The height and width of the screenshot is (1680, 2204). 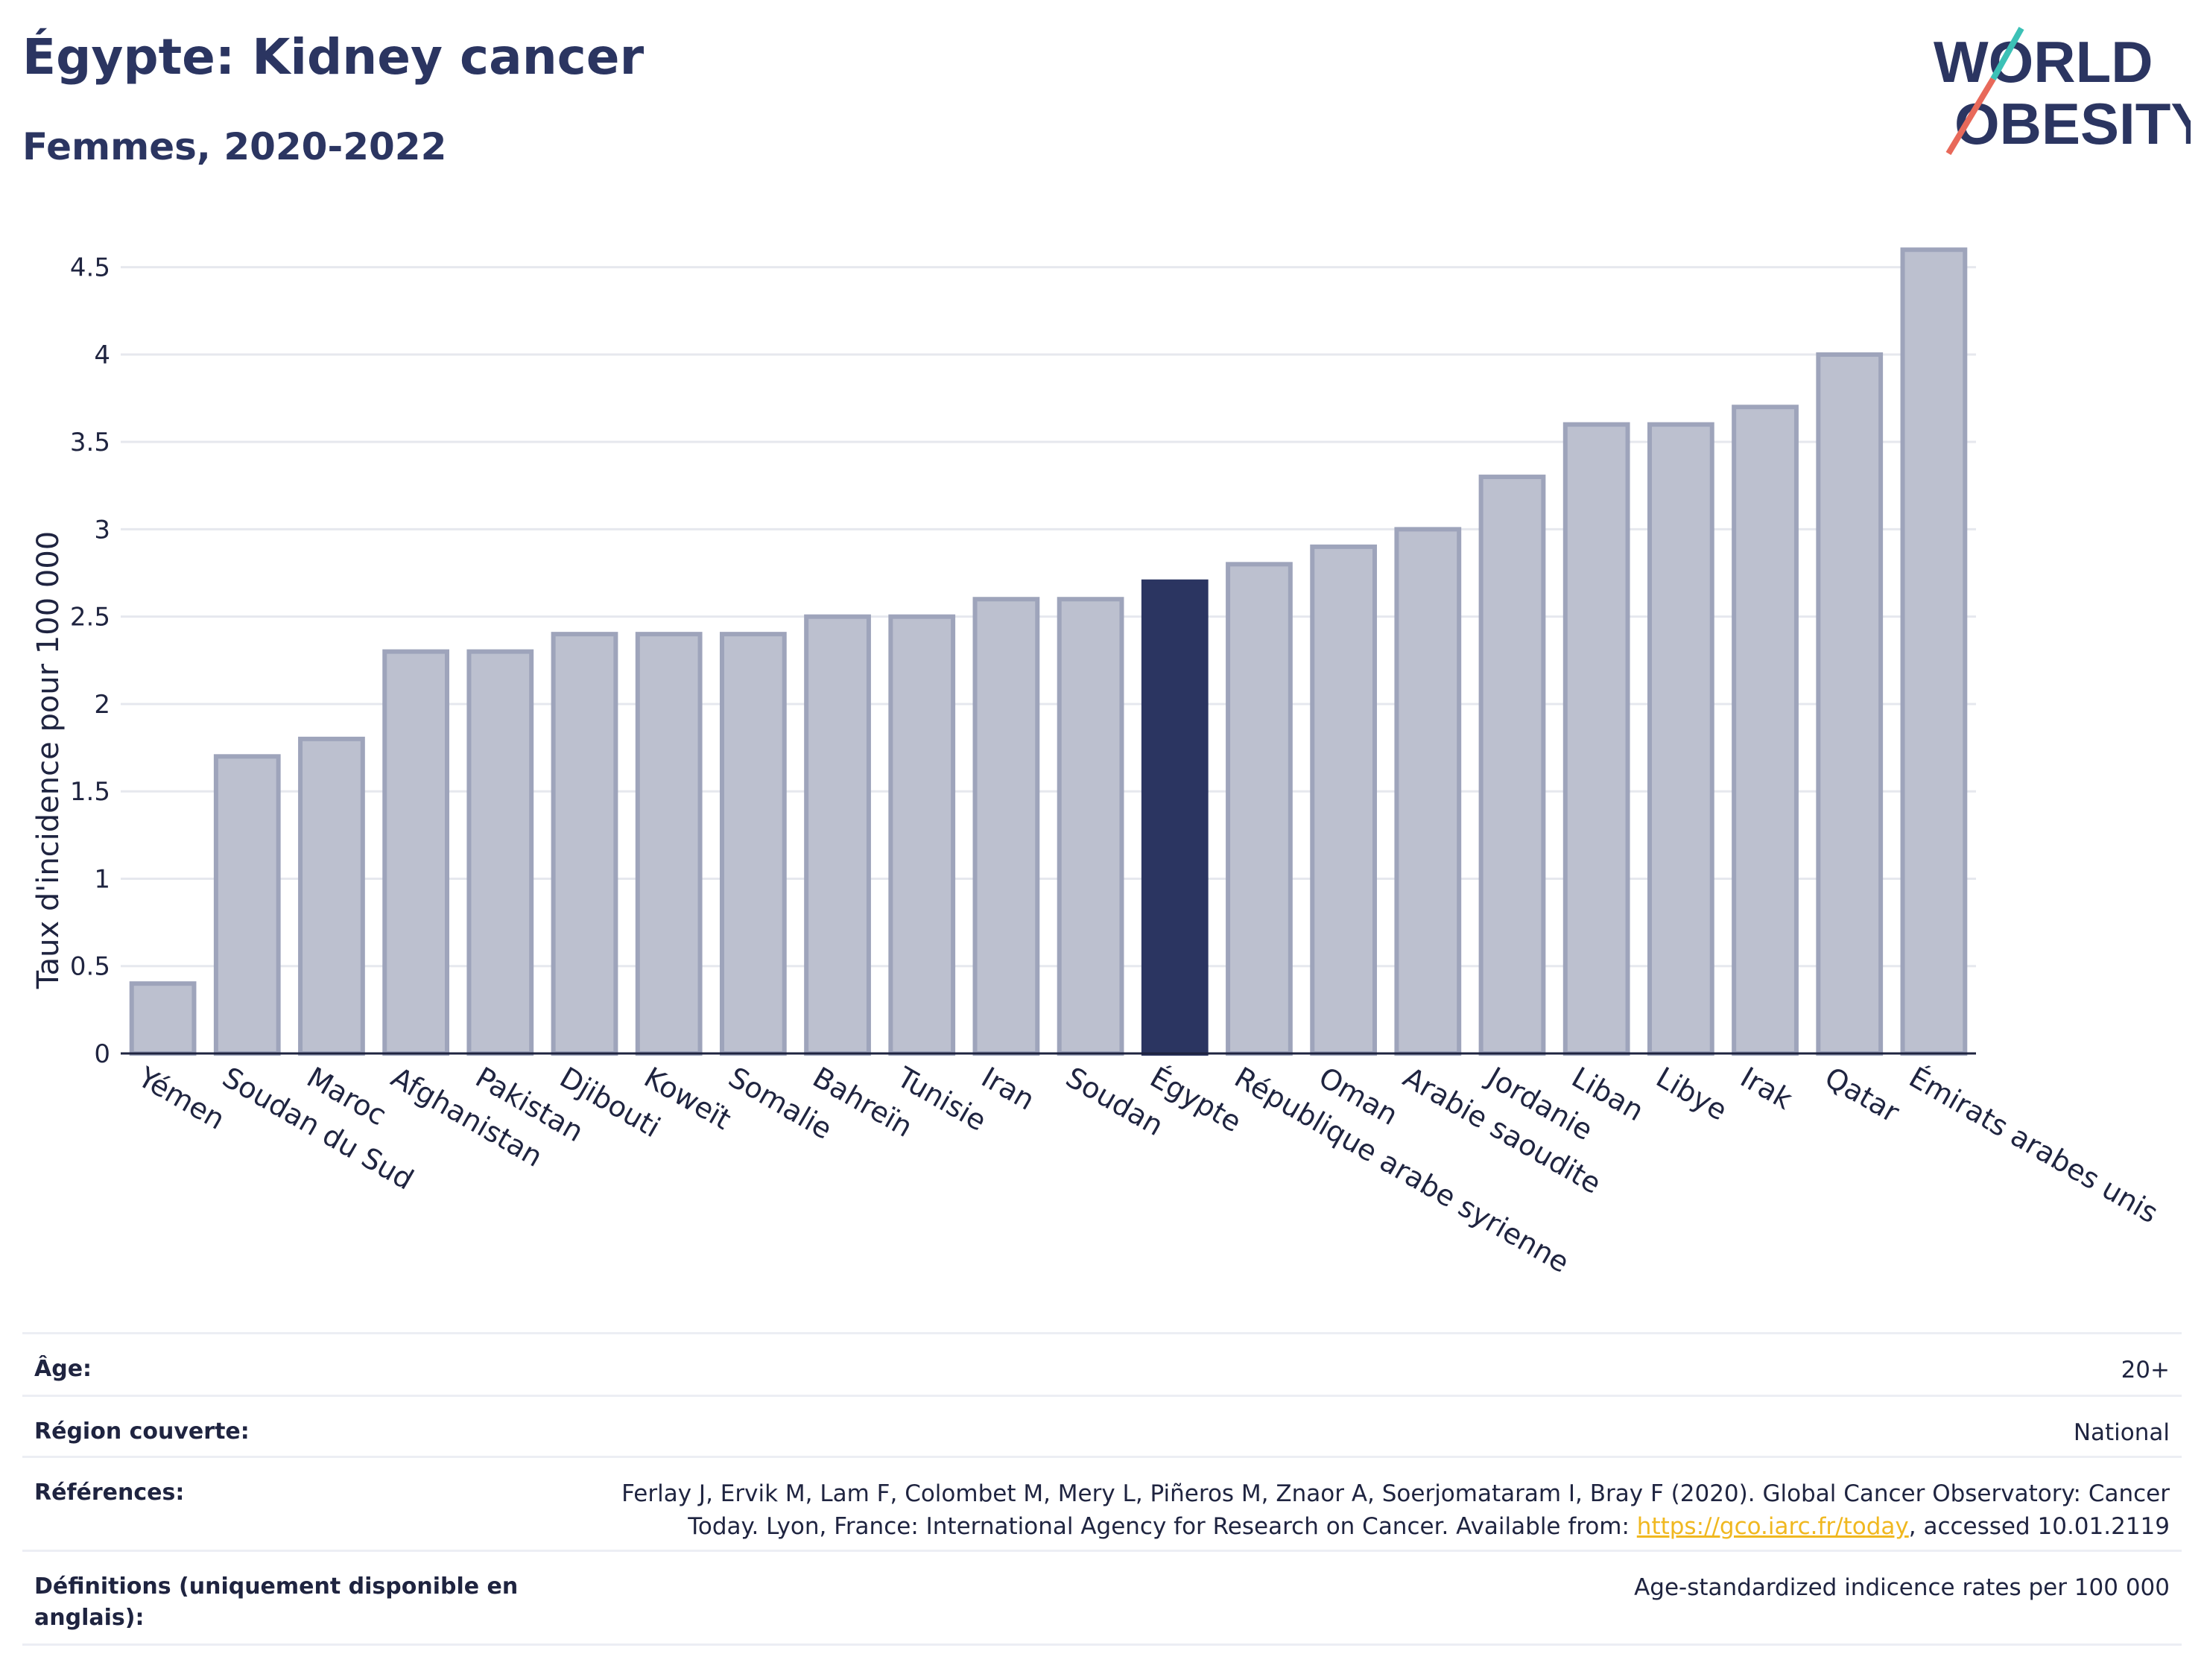 What do you see at coordinates (1114, 1102) in the screenshot?
I see `x-tick-label: Soudan` at bounding box center [1114, 1102].